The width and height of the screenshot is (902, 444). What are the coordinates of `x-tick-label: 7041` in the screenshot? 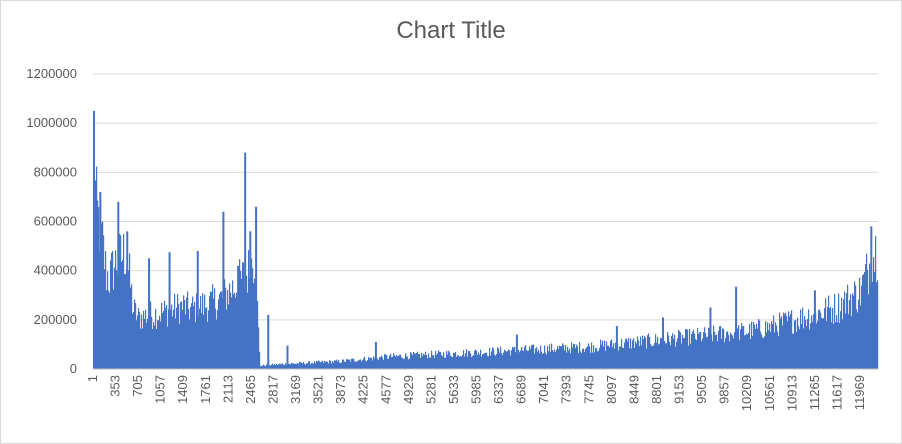 It's located at (543, 389).